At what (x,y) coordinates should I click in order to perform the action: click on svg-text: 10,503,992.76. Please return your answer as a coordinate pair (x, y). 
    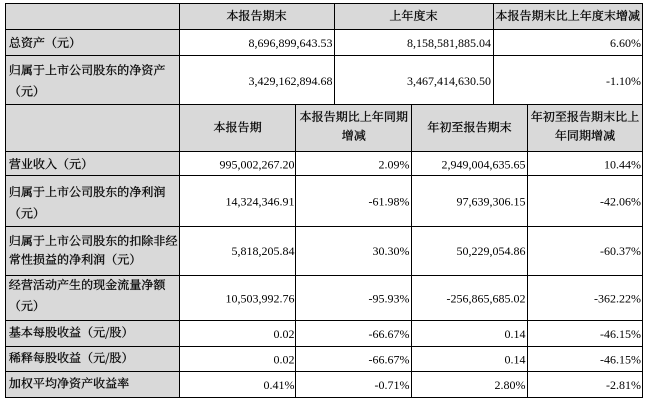
    Looking at the image, I should click on (260, 298).